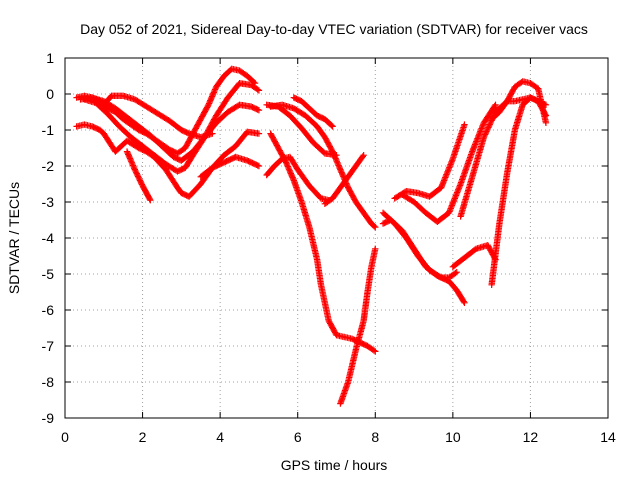  I want to click on y-tick-label: 1, so click(50, 58).